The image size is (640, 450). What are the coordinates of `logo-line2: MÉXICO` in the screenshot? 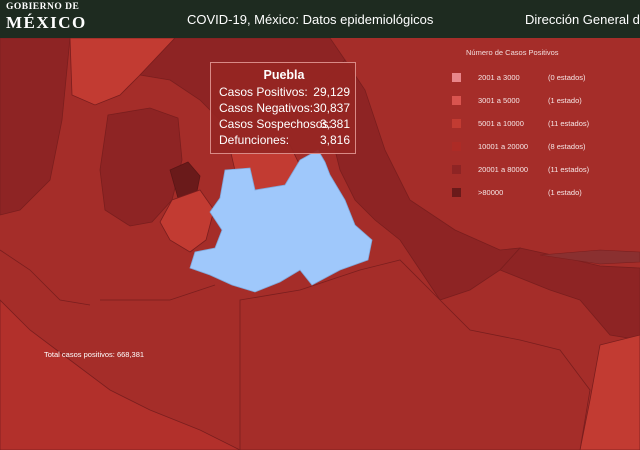 It's located at (46, 22).